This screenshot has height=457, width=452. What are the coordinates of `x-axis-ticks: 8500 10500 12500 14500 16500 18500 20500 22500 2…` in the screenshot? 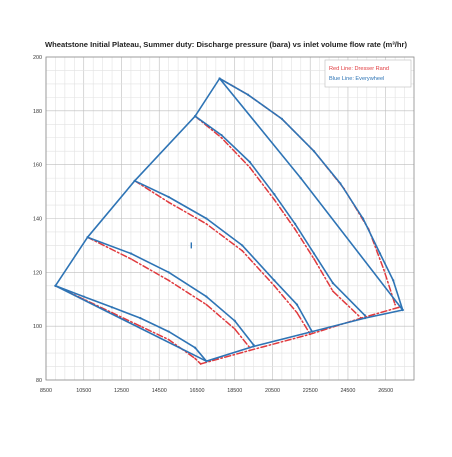 It's located at (216, 391).